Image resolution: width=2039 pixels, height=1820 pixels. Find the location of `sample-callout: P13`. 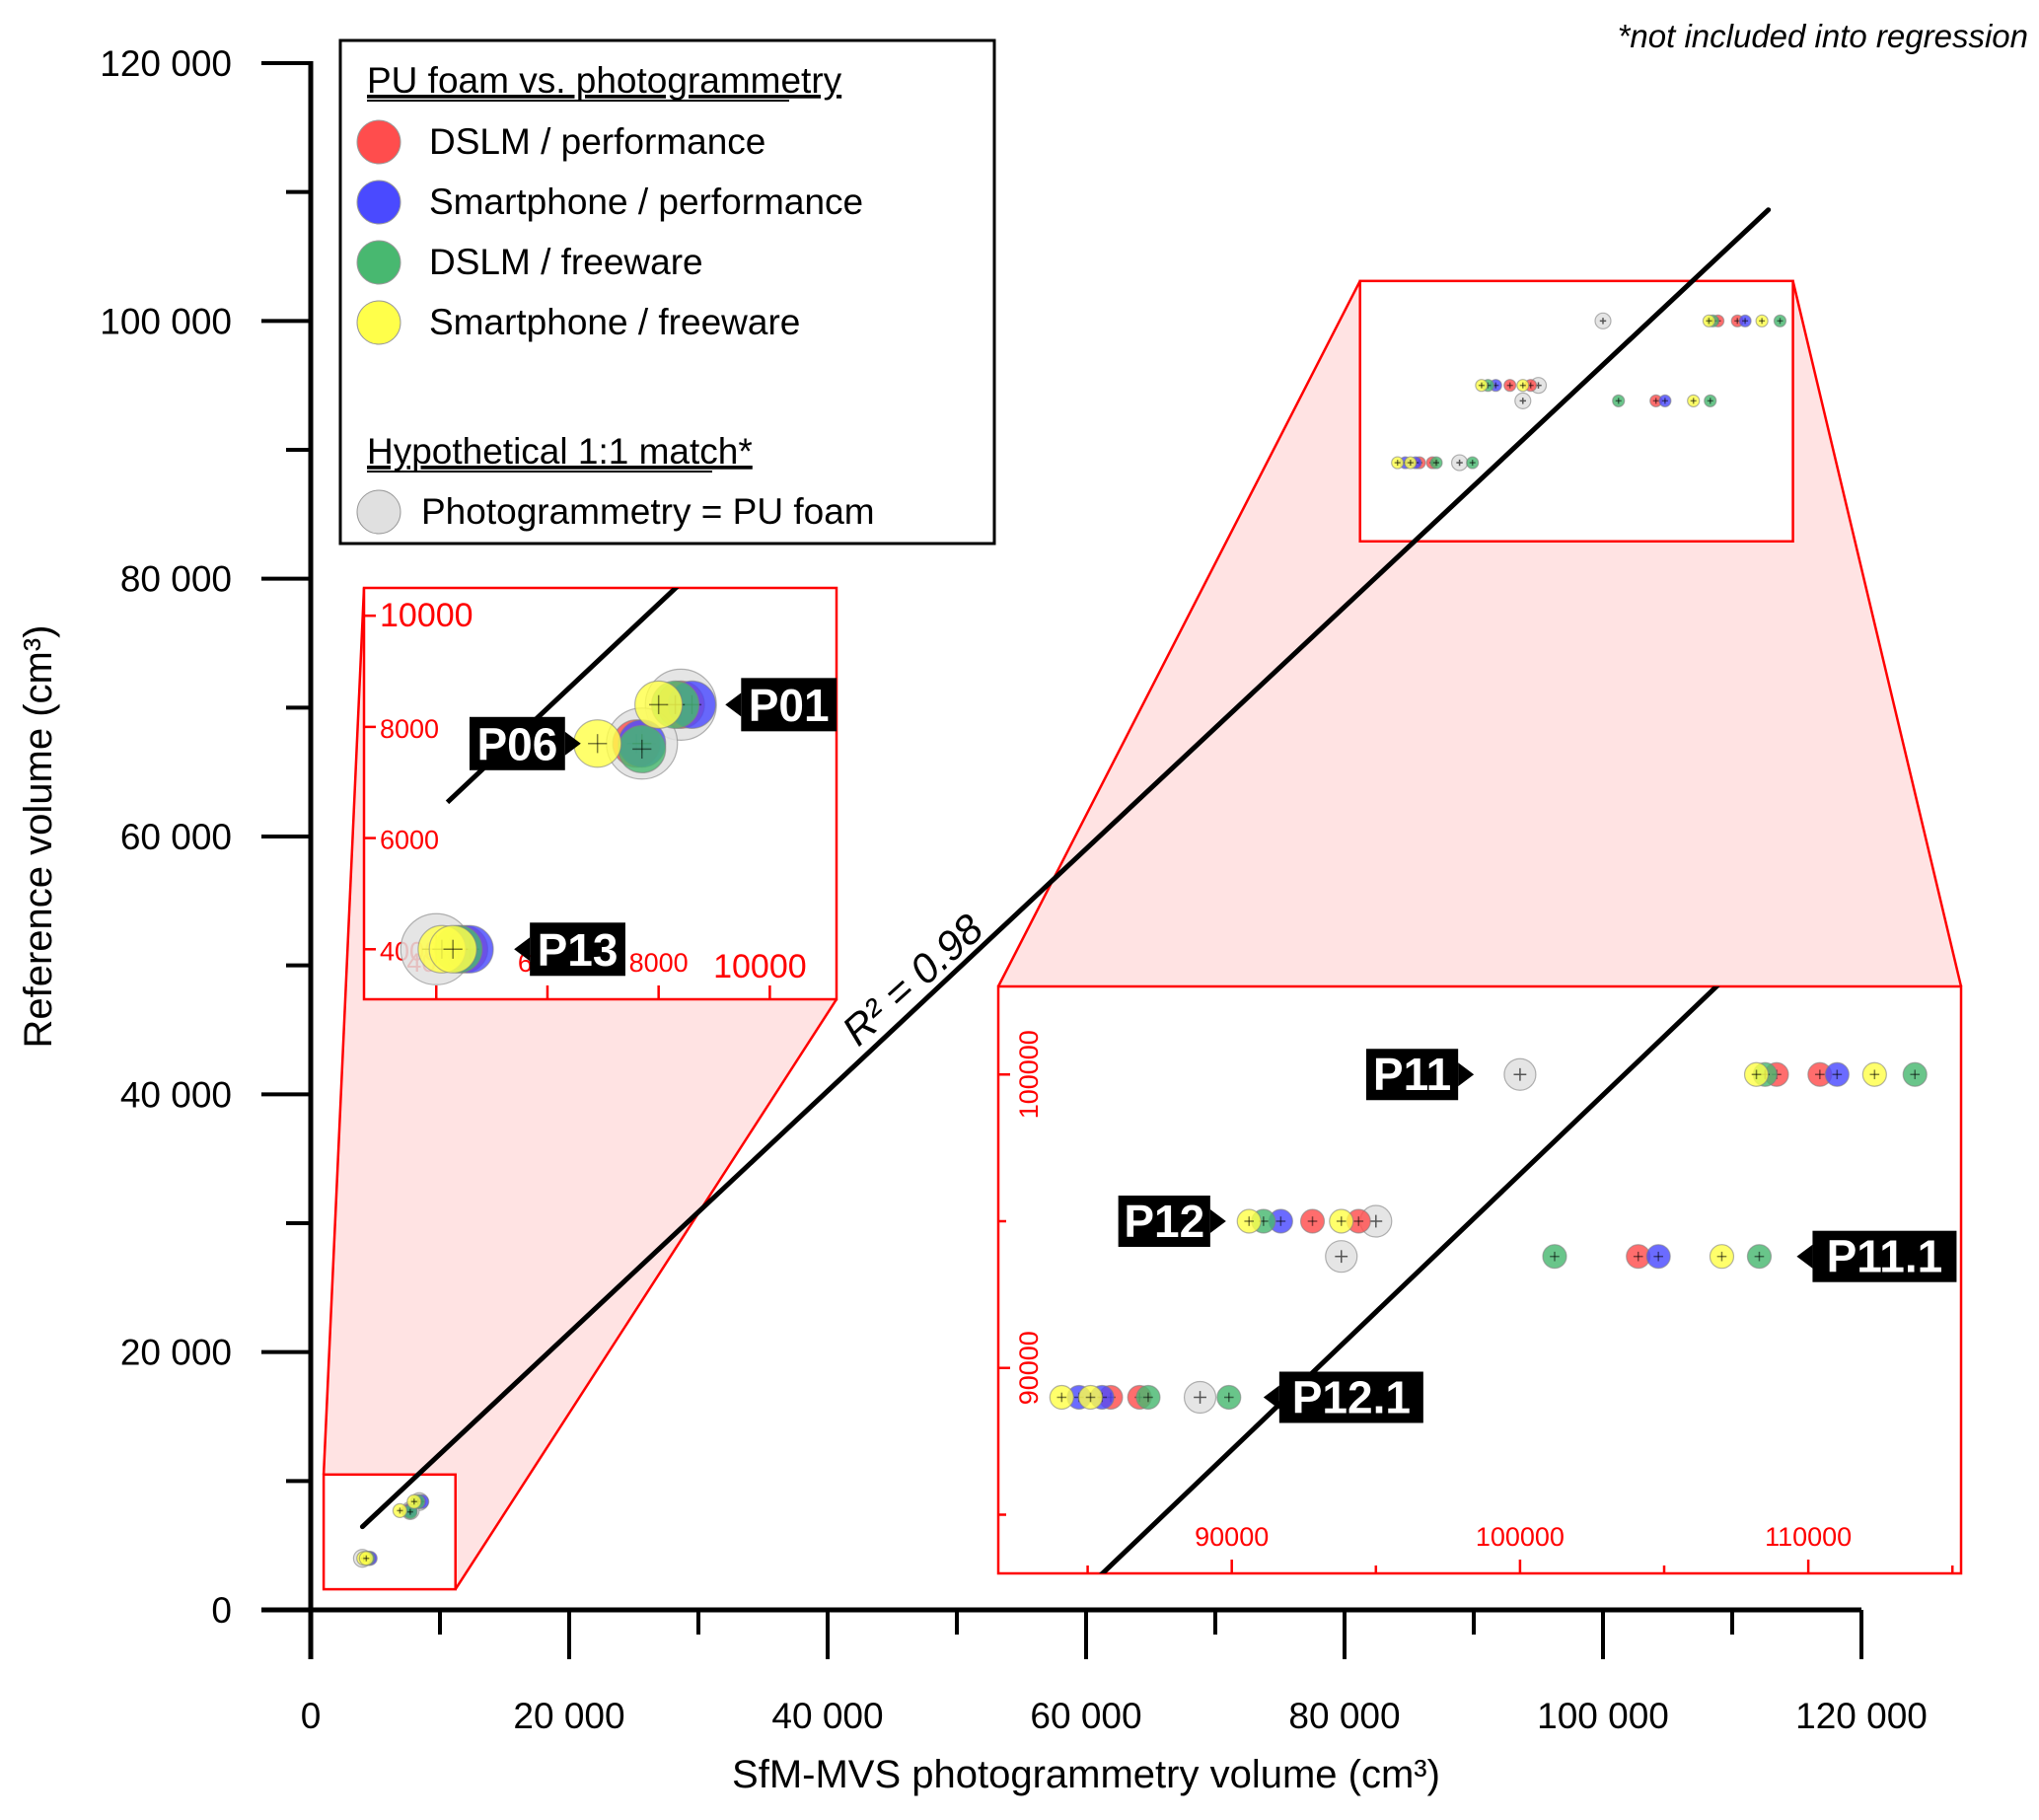

sample-callout: P13 is located at coordinates (569, 949).